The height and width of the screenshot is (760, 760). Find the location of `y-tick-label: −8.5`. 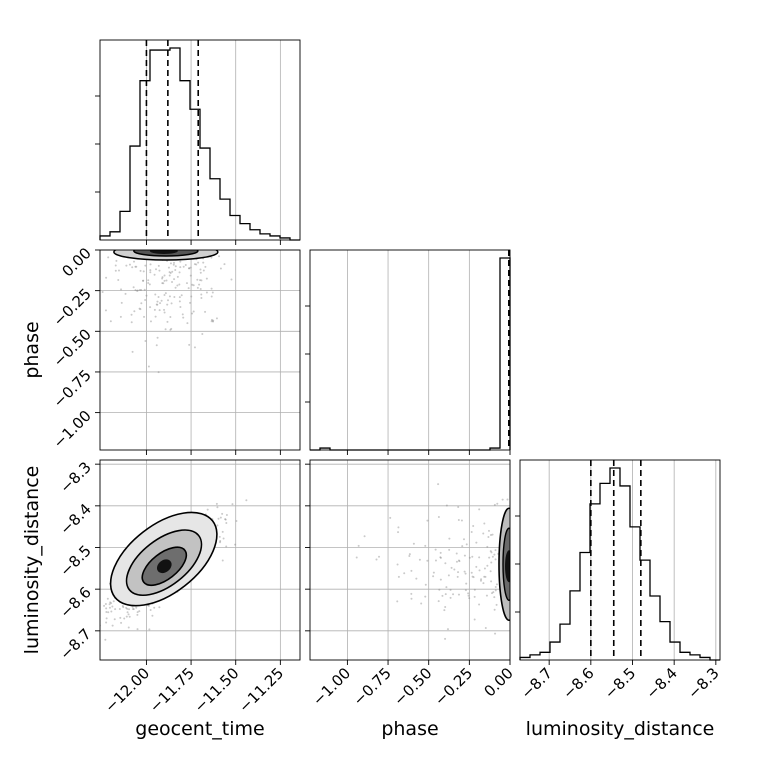

y-tick-label: −8.5 is located at coordinates (75, 561).